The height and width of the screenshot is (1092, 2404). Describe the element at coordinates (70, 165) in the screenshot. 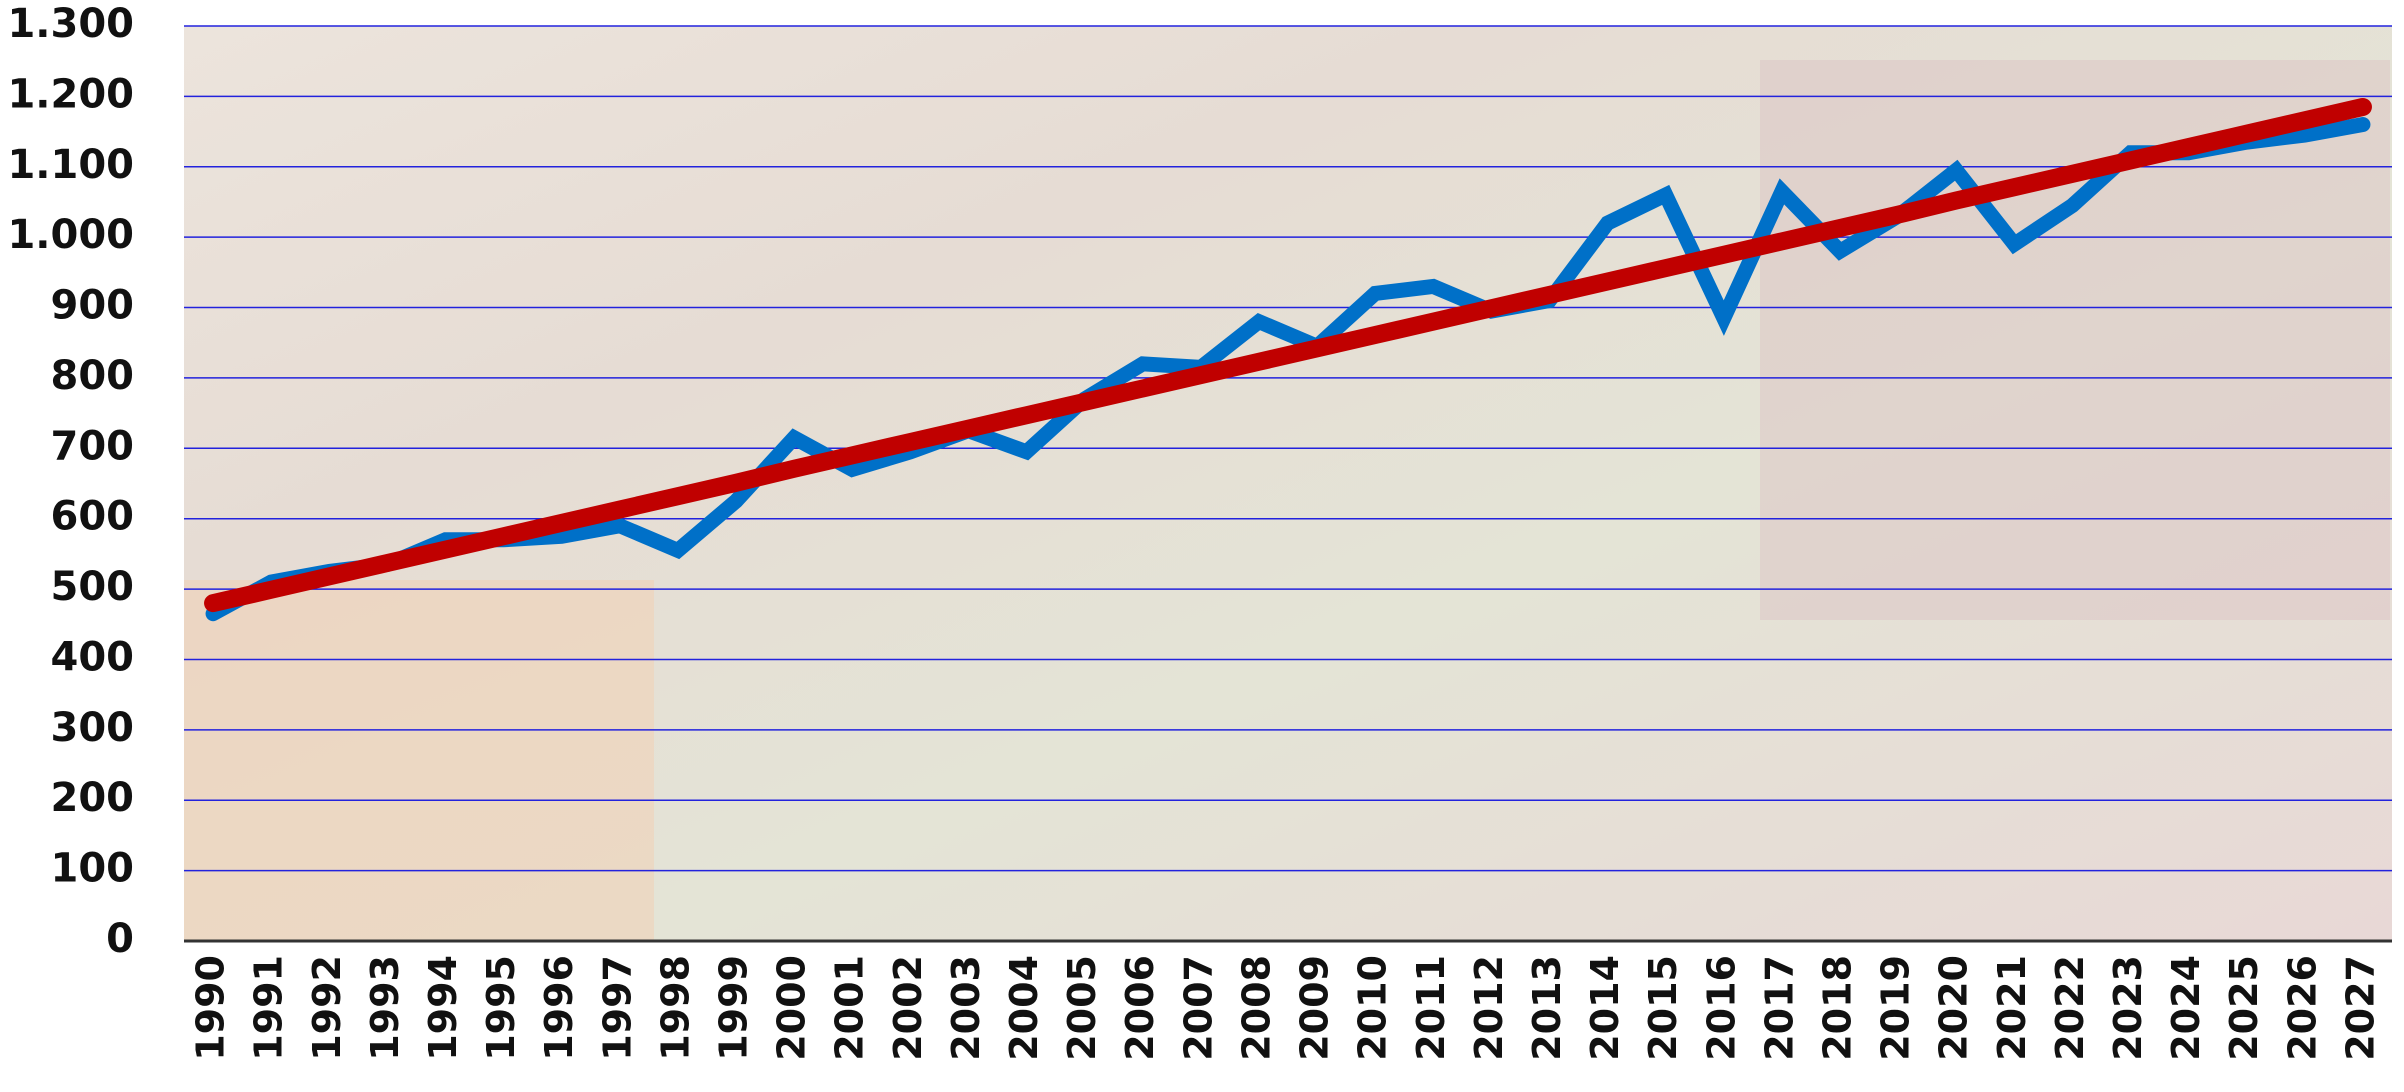

I see `y-tick-label: 1.100` at that location.